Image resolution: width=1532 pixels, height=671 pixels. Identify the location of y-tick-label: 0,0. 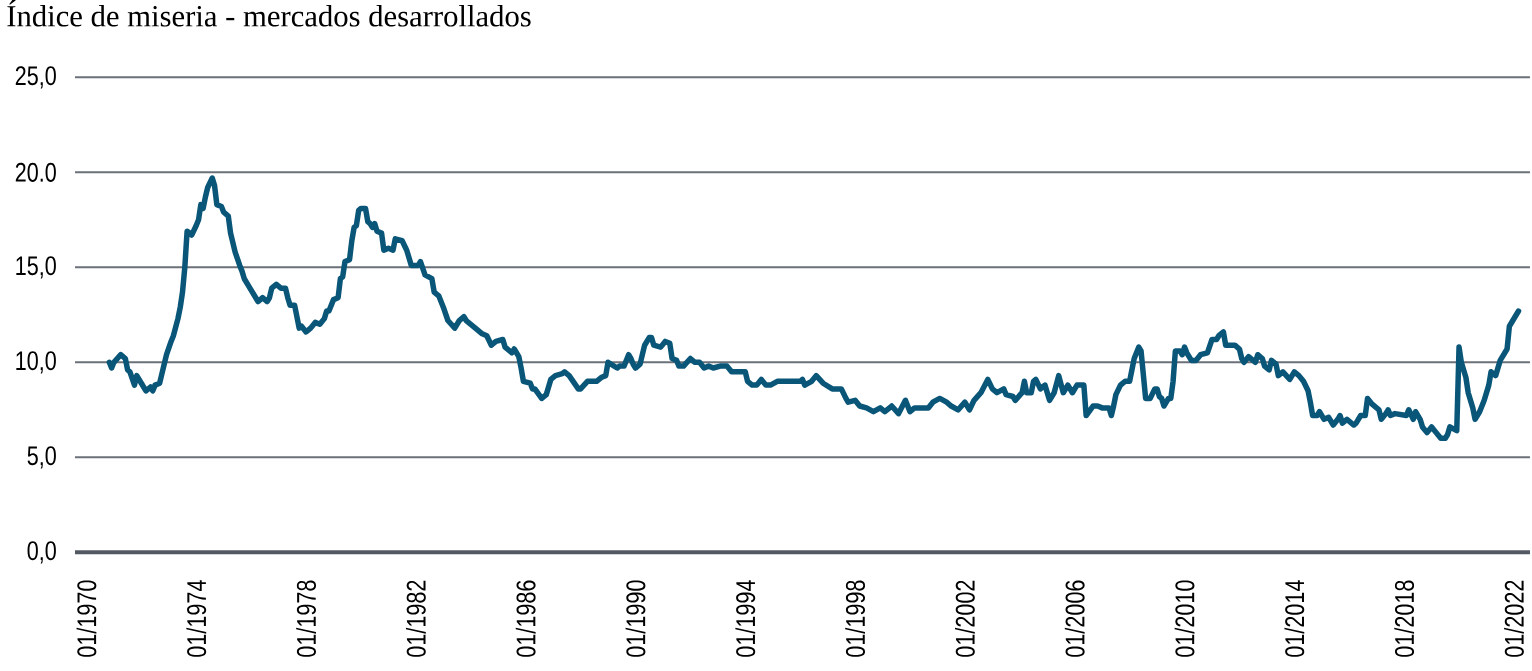
(41, 552).